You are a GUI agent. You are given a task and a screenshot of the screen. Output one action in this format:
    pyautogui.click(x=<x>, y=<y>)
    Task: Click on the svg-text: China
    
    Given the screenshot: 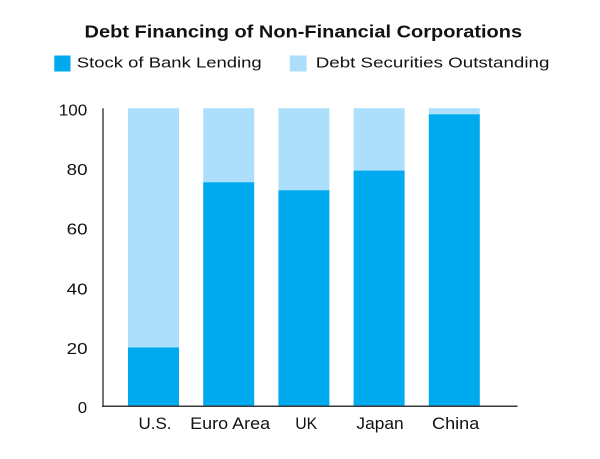 What is the action you would take?
    pyautogui.click(x=456, y=423)
    